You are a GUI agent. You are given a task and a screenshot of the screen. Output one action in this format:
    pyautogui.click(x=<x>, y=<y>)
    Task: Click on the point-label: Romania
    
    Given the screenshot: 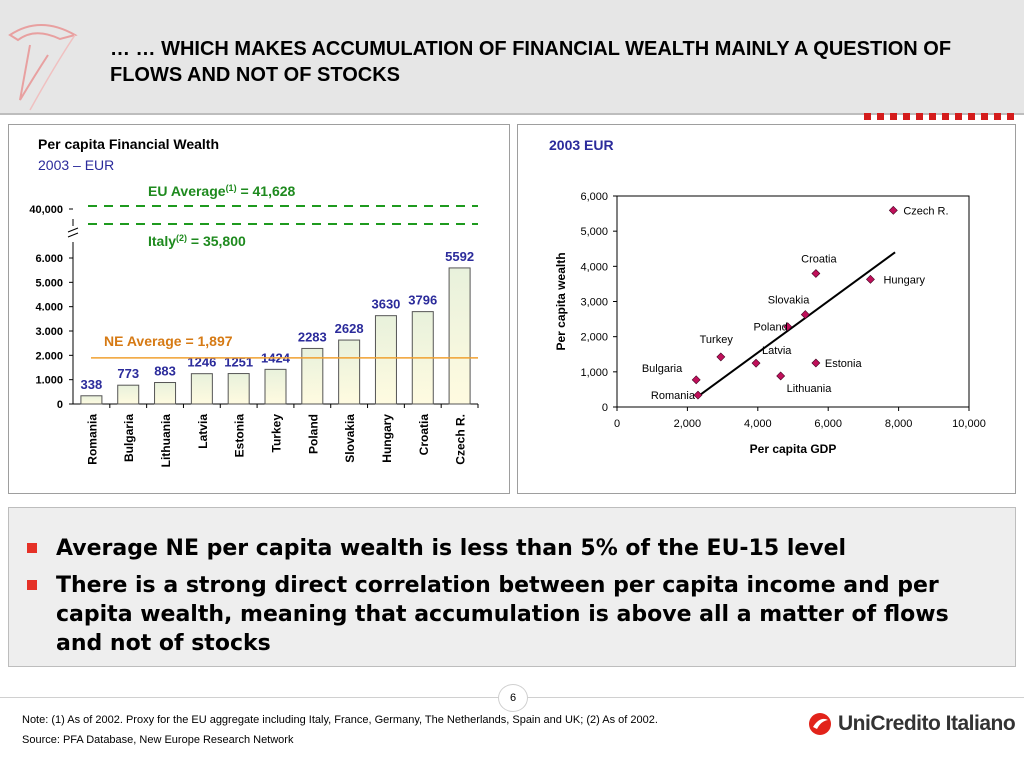 What is the action you would take?
    pyautogui.click(x=673, y=396)
    